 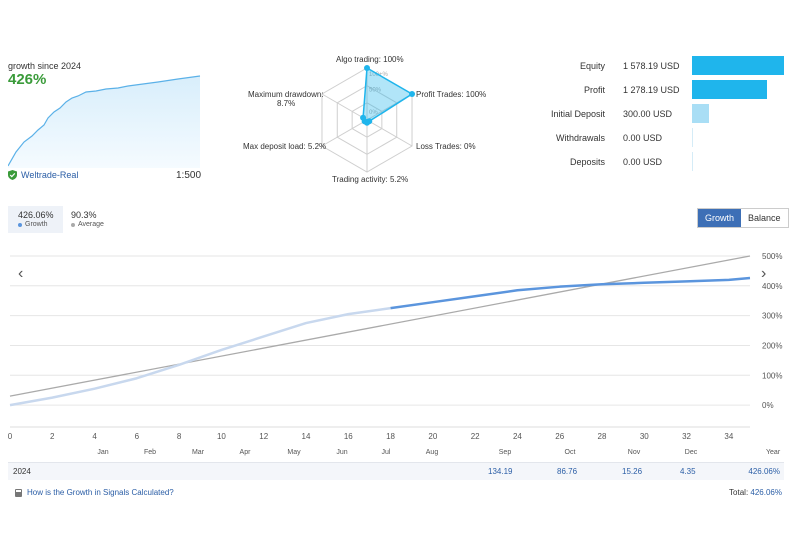 I want to click on chevron-right-icon: ›, so click(x=764, y=273).